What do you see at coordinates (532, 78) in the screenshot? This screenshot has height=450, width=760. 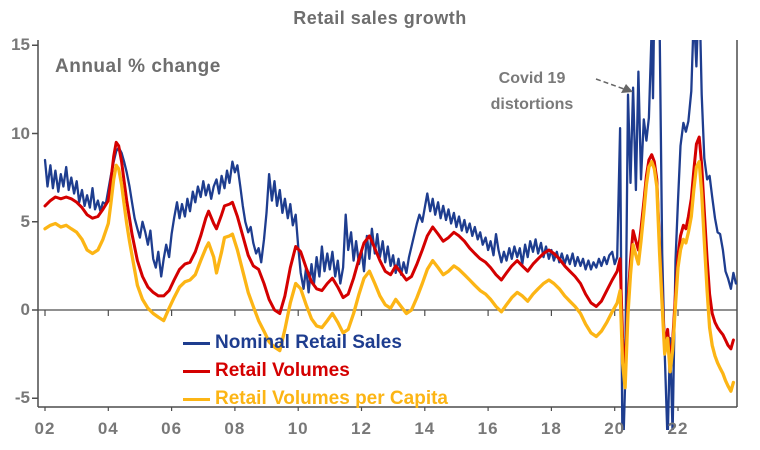 I see `covid-annotation-line1: Covid 19` at bounding box center [532, 78].